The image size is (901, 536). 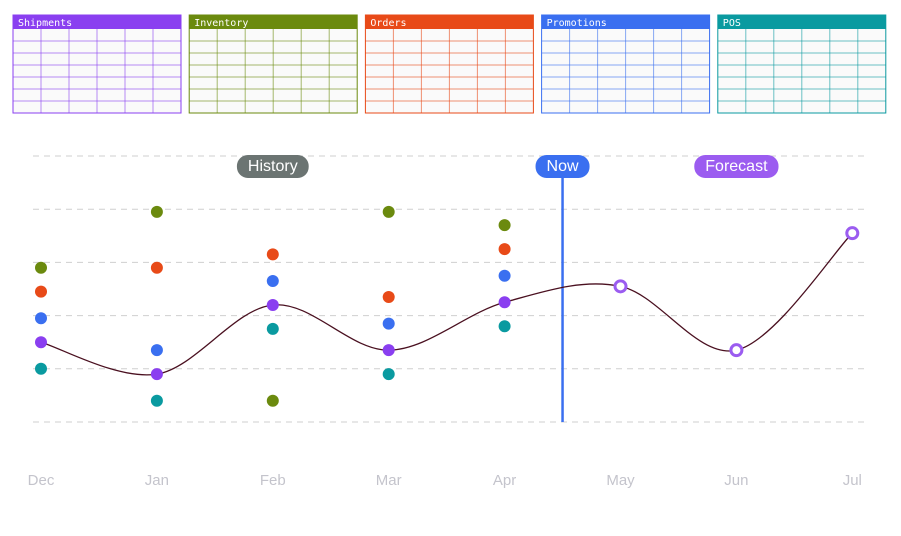 I want to click on table: Promotions, so click(x=626, y=64).